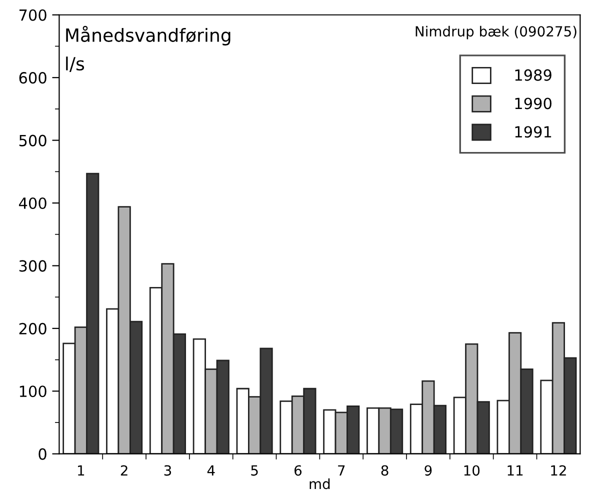 The height and width of the screenshot is (496, 592). Describe the element at coordinates (472, 470) in the screenshot. I see `x-tick-label: 10` at that location.